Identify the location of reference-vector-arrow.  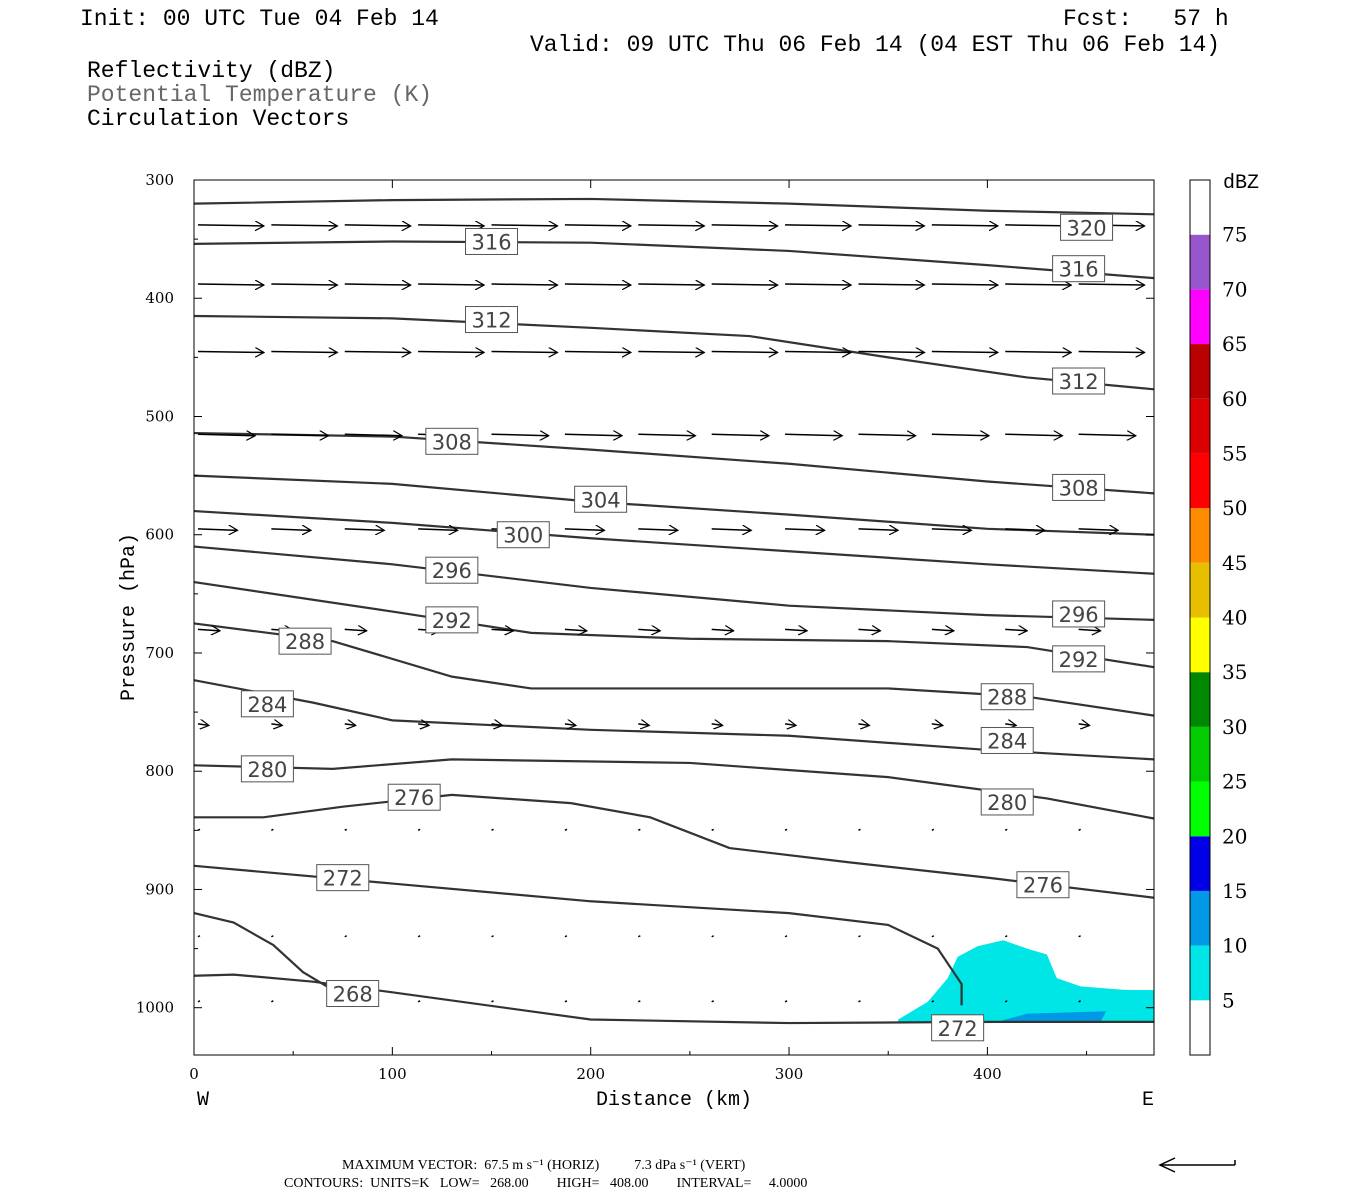
(1197, 1165).